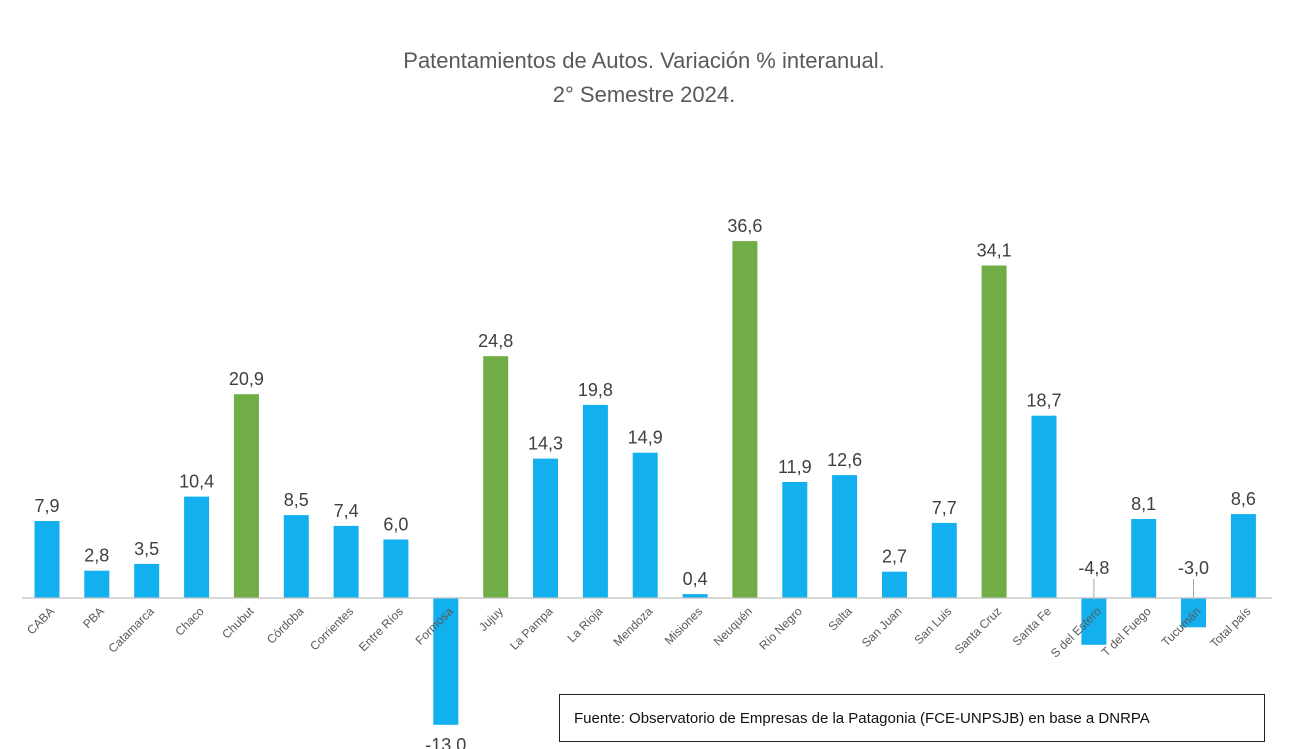 The height and width of the screenshot is (749, 1315). Describe the element at coordinates (445, 742) in the screenshot. I see `value-label: -13,0` at that location.